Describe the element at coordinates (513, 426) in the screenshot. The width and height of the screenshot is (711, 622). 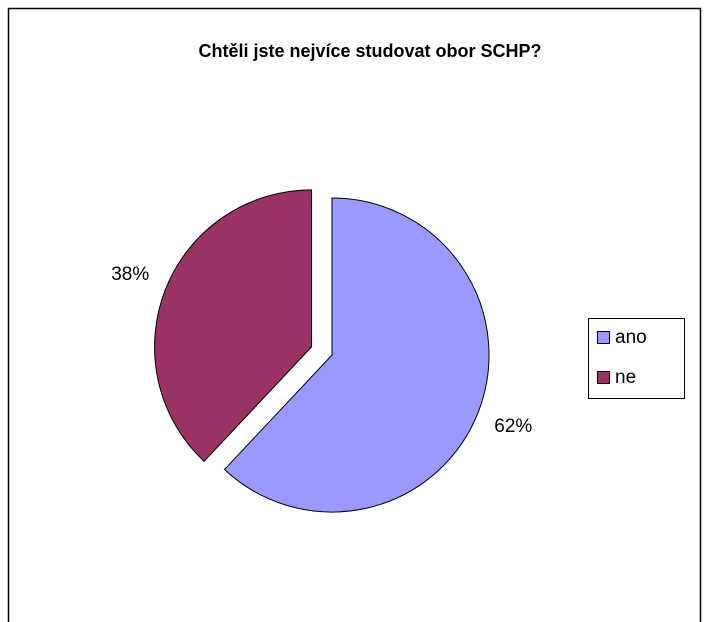
I see `data-label: 62%` at that location.